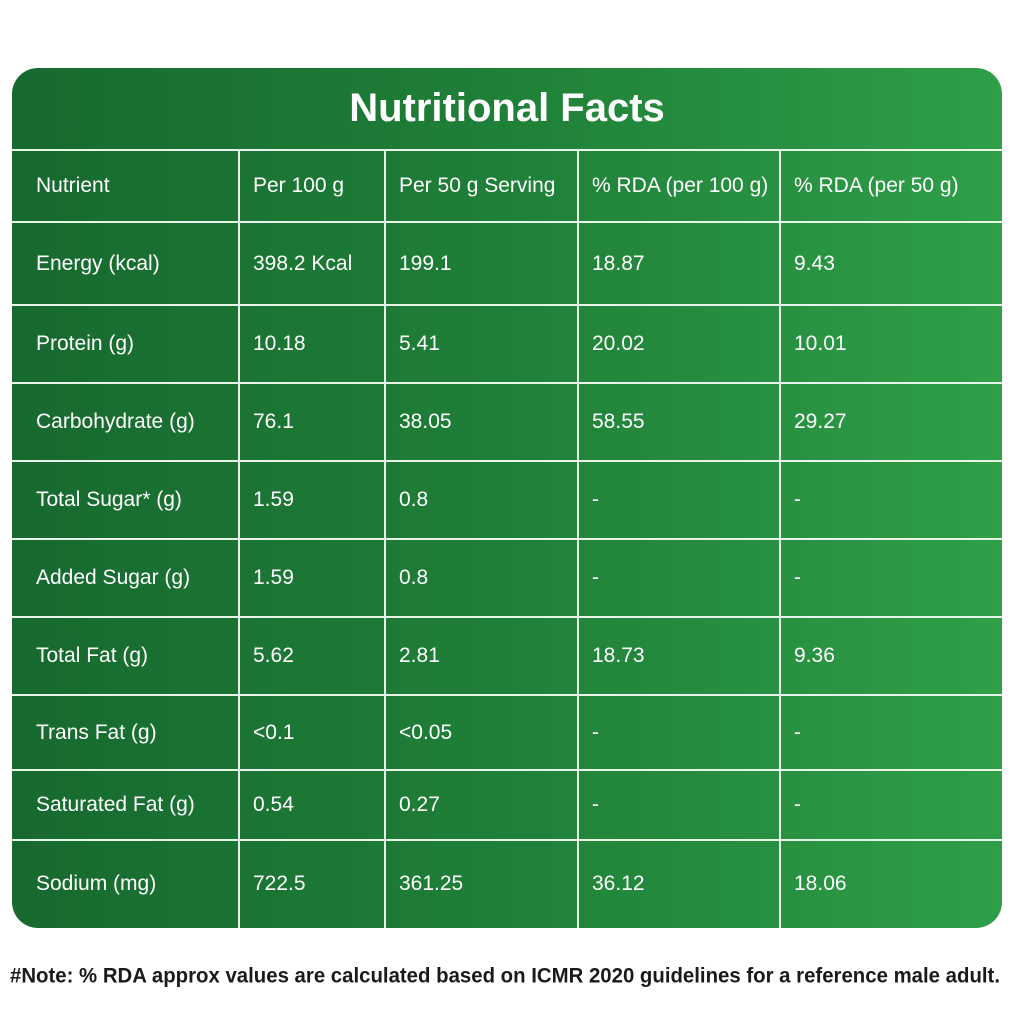 This screenshot has width=1024, height=1024. I want to click on table-cell: 29.27, so click(820, 421).